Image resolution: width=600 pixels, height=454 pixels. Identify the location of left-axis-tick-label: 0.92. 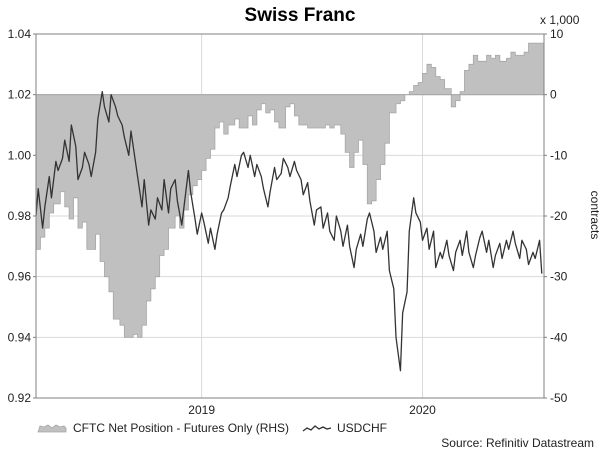
(20, 398).